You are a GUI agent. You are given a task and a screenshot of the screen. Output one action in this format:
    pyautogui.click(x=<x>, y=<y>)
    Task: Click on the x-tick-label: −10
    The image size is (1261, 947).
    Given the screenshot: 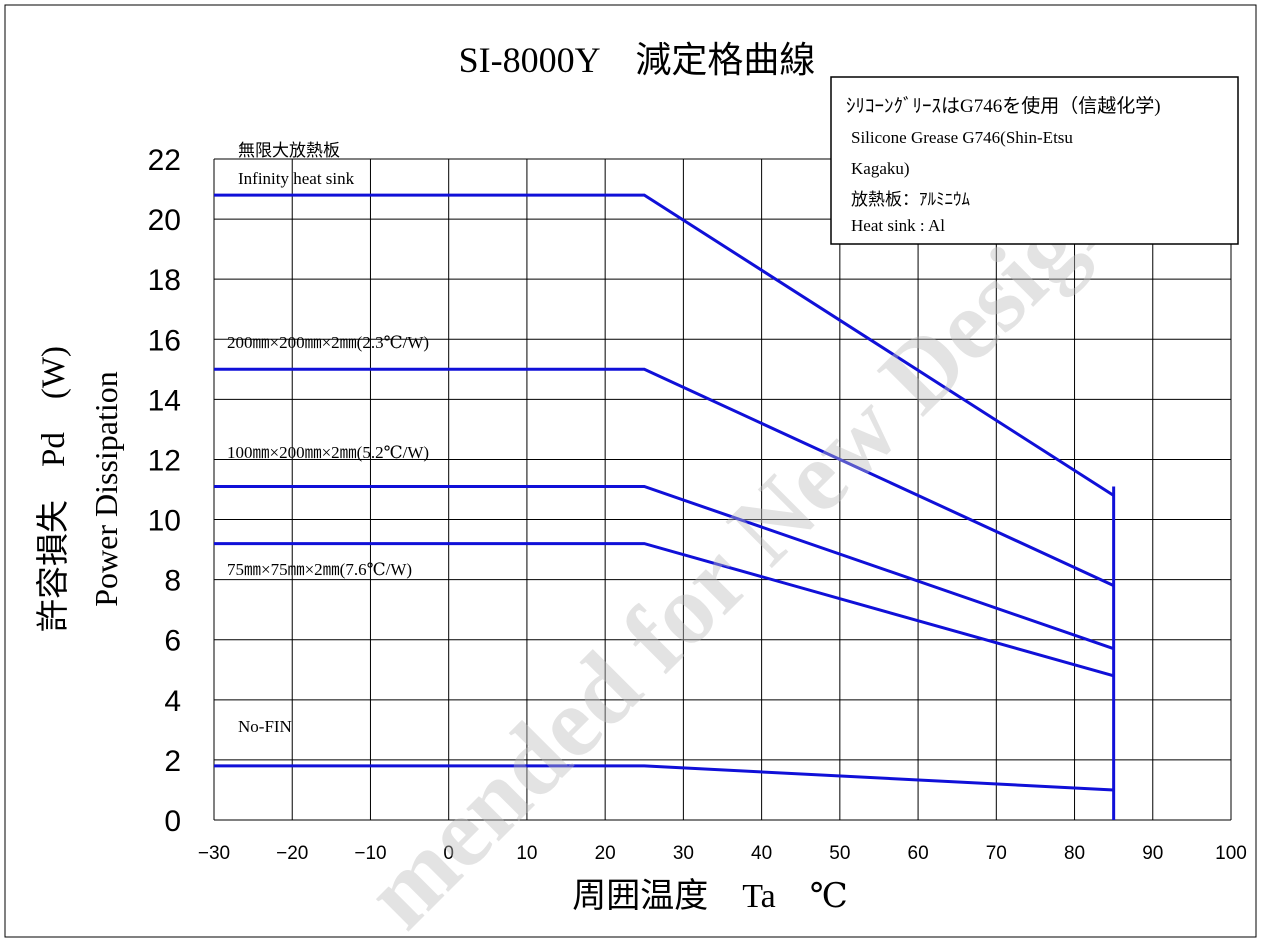 What is the action you would take?
    pyautogui.click(x=370, y=853)
    